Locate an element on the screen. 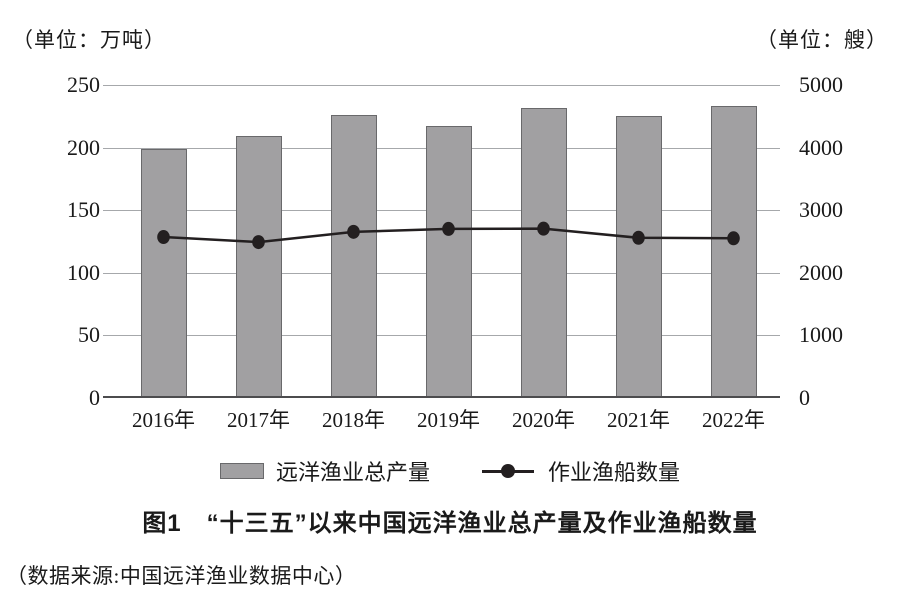 This screenshot has height=611, width=900. legend-item-production: 远洋渔业总产量 is located at coordinates (324, 471).